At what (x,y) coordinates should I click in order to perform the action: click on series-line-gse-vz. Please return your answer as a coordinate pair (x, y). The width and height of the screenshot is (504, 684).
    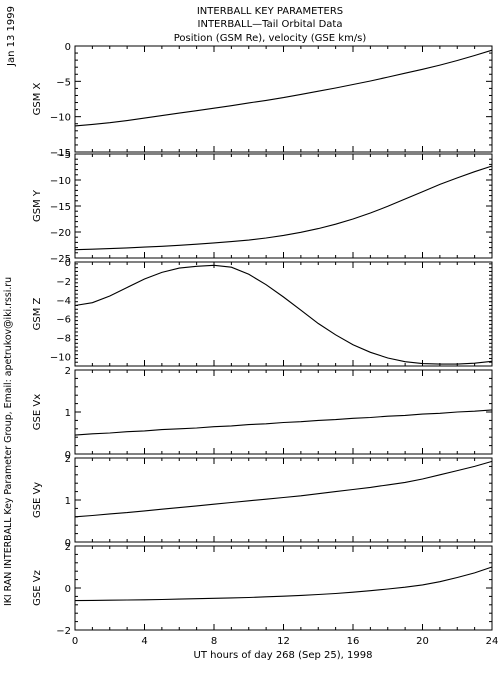
    Looking at the image, I should click on (283, 584).